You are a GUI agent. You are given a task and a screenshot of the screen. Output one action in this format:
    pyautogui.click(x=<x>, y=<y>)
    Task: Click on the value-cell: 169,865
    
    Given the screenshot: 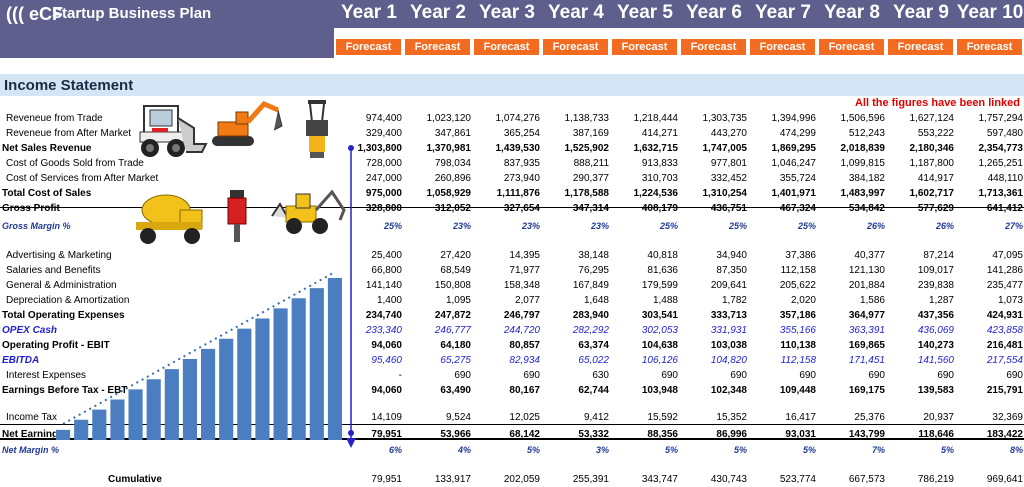 What is the action you would take?
    pyautogui.click(x=866, y=345)
    